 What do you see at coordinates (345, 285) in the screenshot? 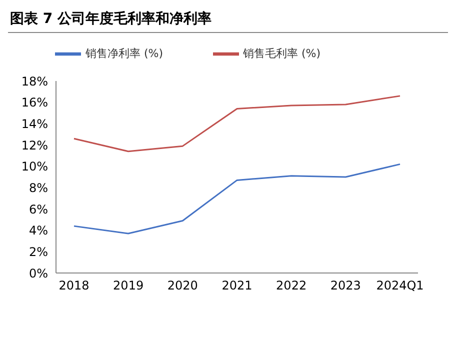
I see `x-tick-label: 2023` at bounding box center [345, 285].